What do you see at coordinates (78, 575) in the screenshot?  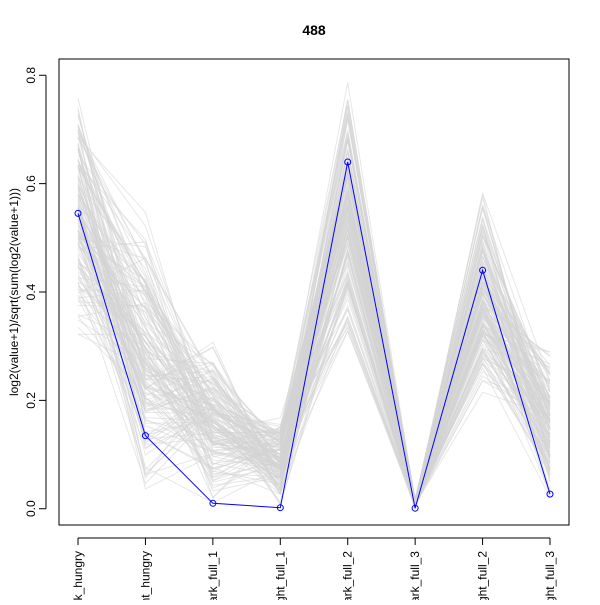 I see `x-tick-label: dark_hungry` at bounding box center [78, 575].